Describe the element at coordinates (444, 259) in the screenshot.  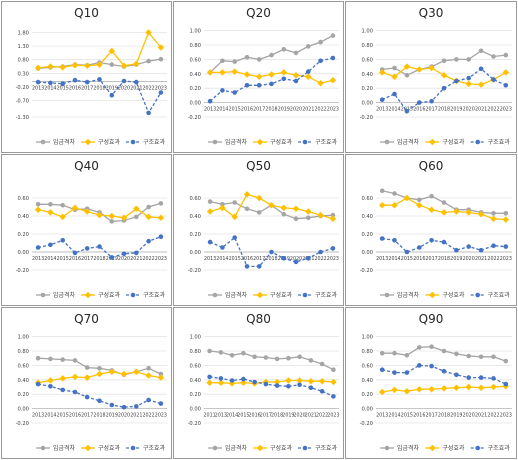
I see `x-tick-label: 2018` at that location.